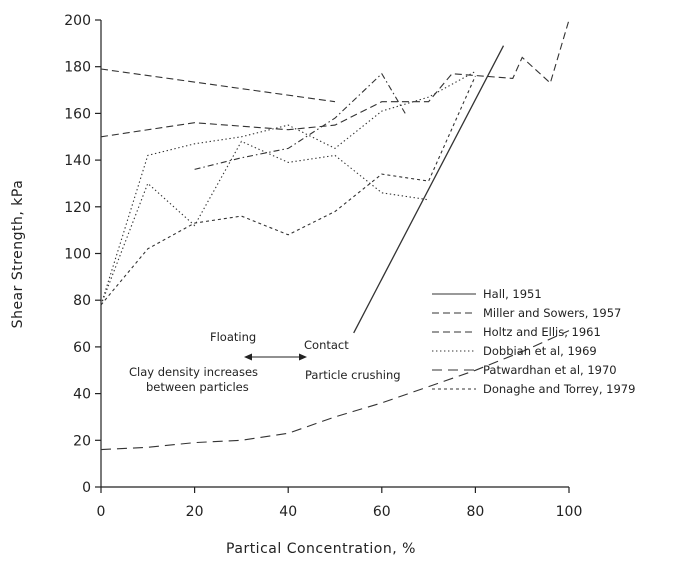 The height and width of the screenshot is (561, 681). What do you see at coordinates (82, 301) in the screenshot?
I see `y-tick-label: 80` at bounding box center [82, 301].